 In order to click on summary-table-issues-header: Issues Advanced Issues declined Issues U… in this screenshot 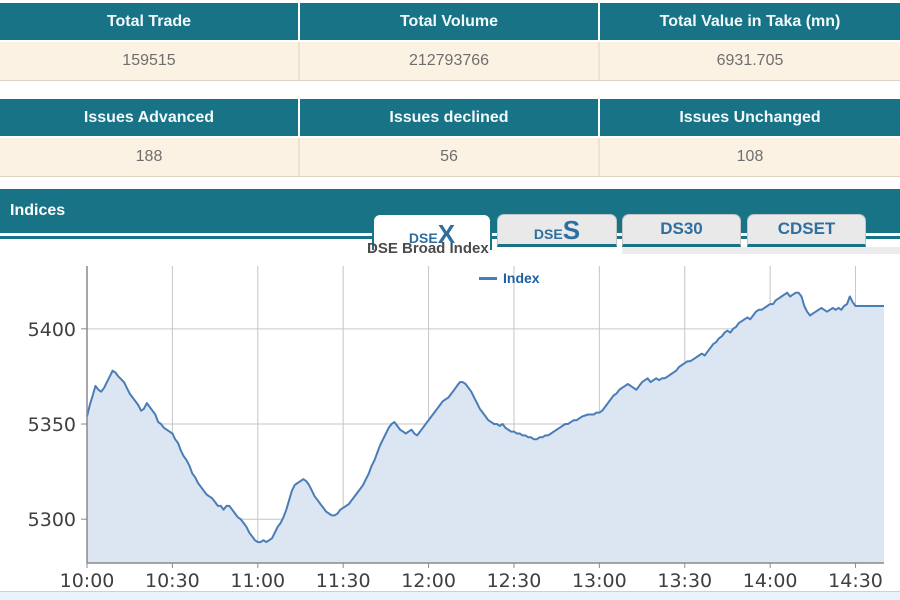, I will do `click(450, 117)`.